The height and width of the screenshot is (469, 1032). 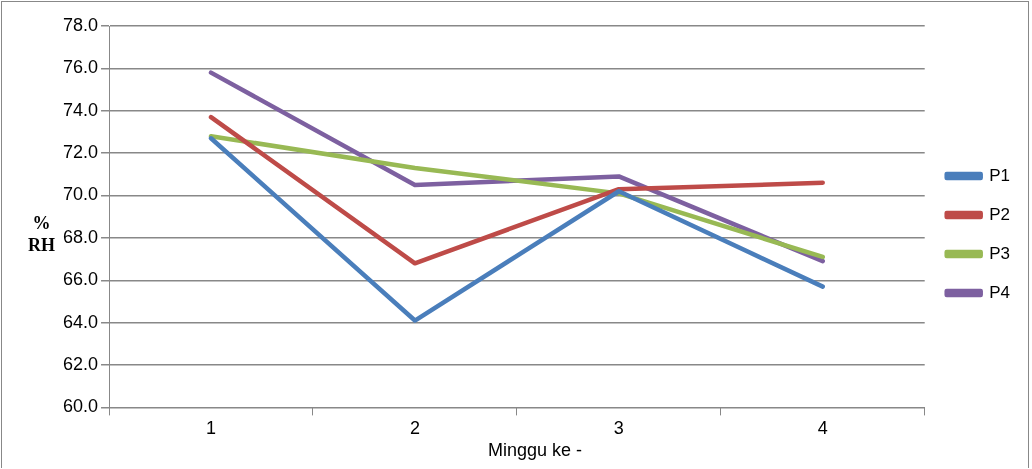 What do you see at coordinates (999, 175) in the screenshot?
I see `legend-label: P1` at bounding box center [999, 175].